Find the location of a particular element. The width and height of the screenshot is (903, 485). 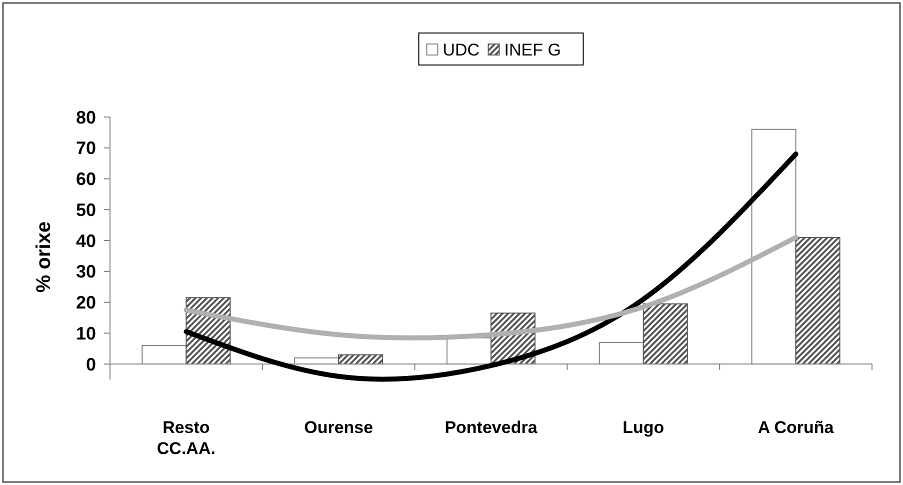

y-tick-label: 50 is located at coordinates (86, 210).